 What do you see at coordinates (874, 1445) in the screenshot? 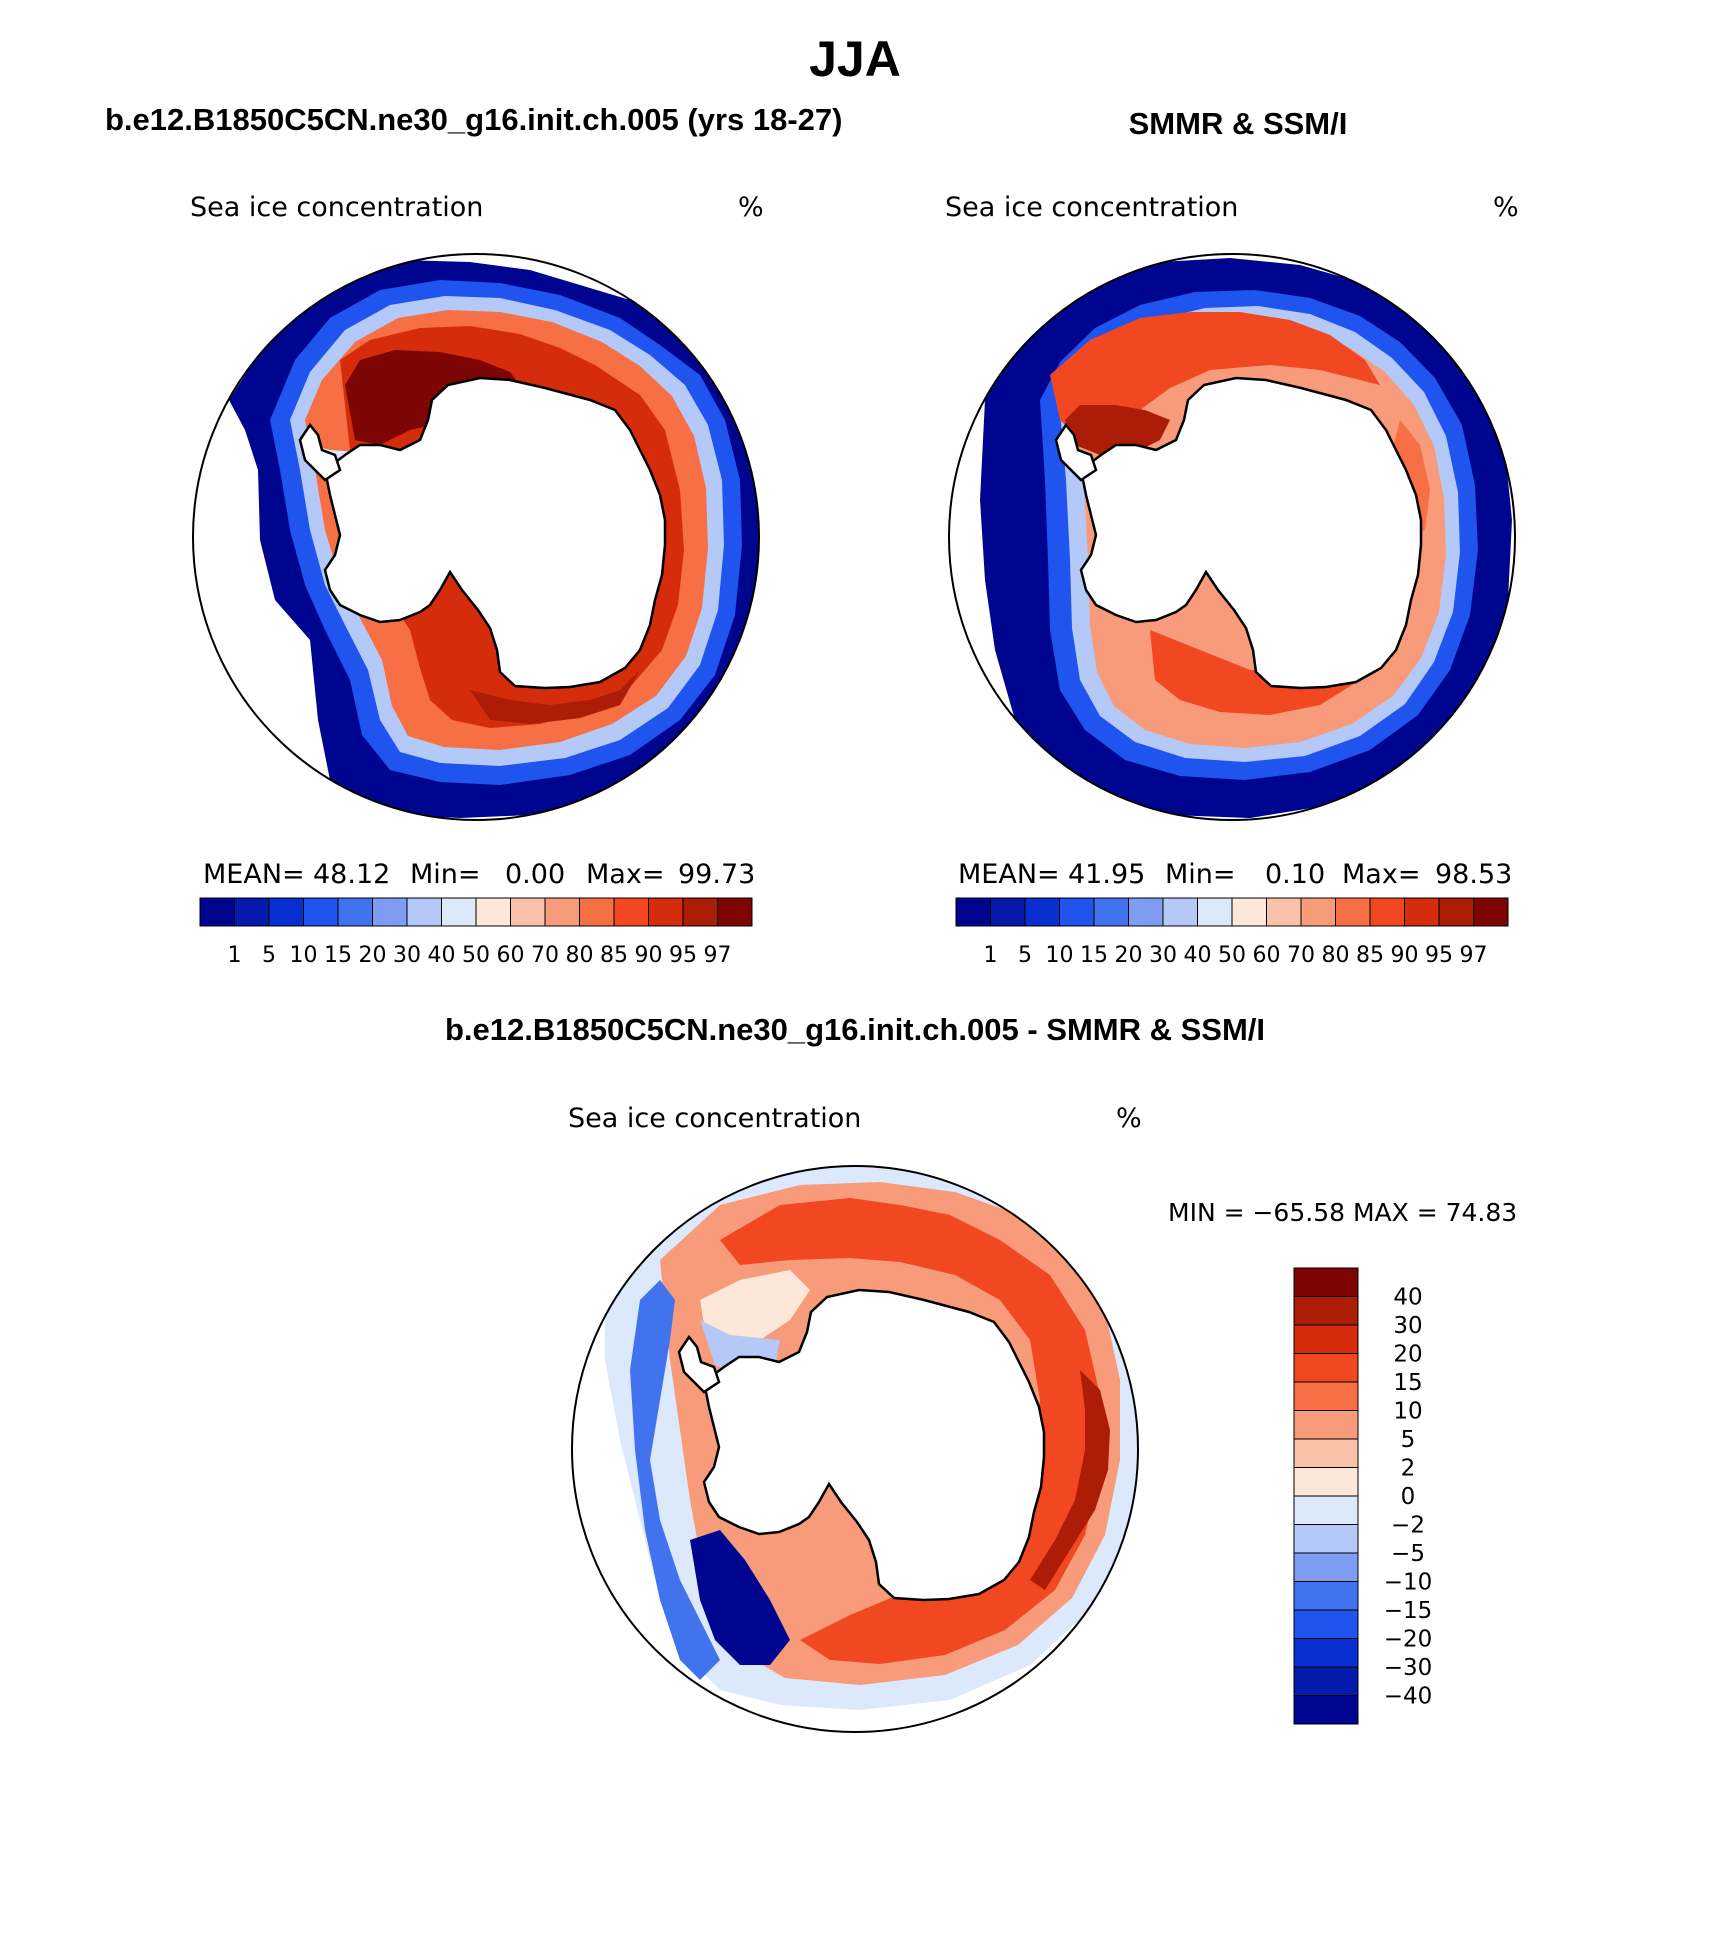
I see `difference-antarctica-coastline` at bounding box center [874, 1445].